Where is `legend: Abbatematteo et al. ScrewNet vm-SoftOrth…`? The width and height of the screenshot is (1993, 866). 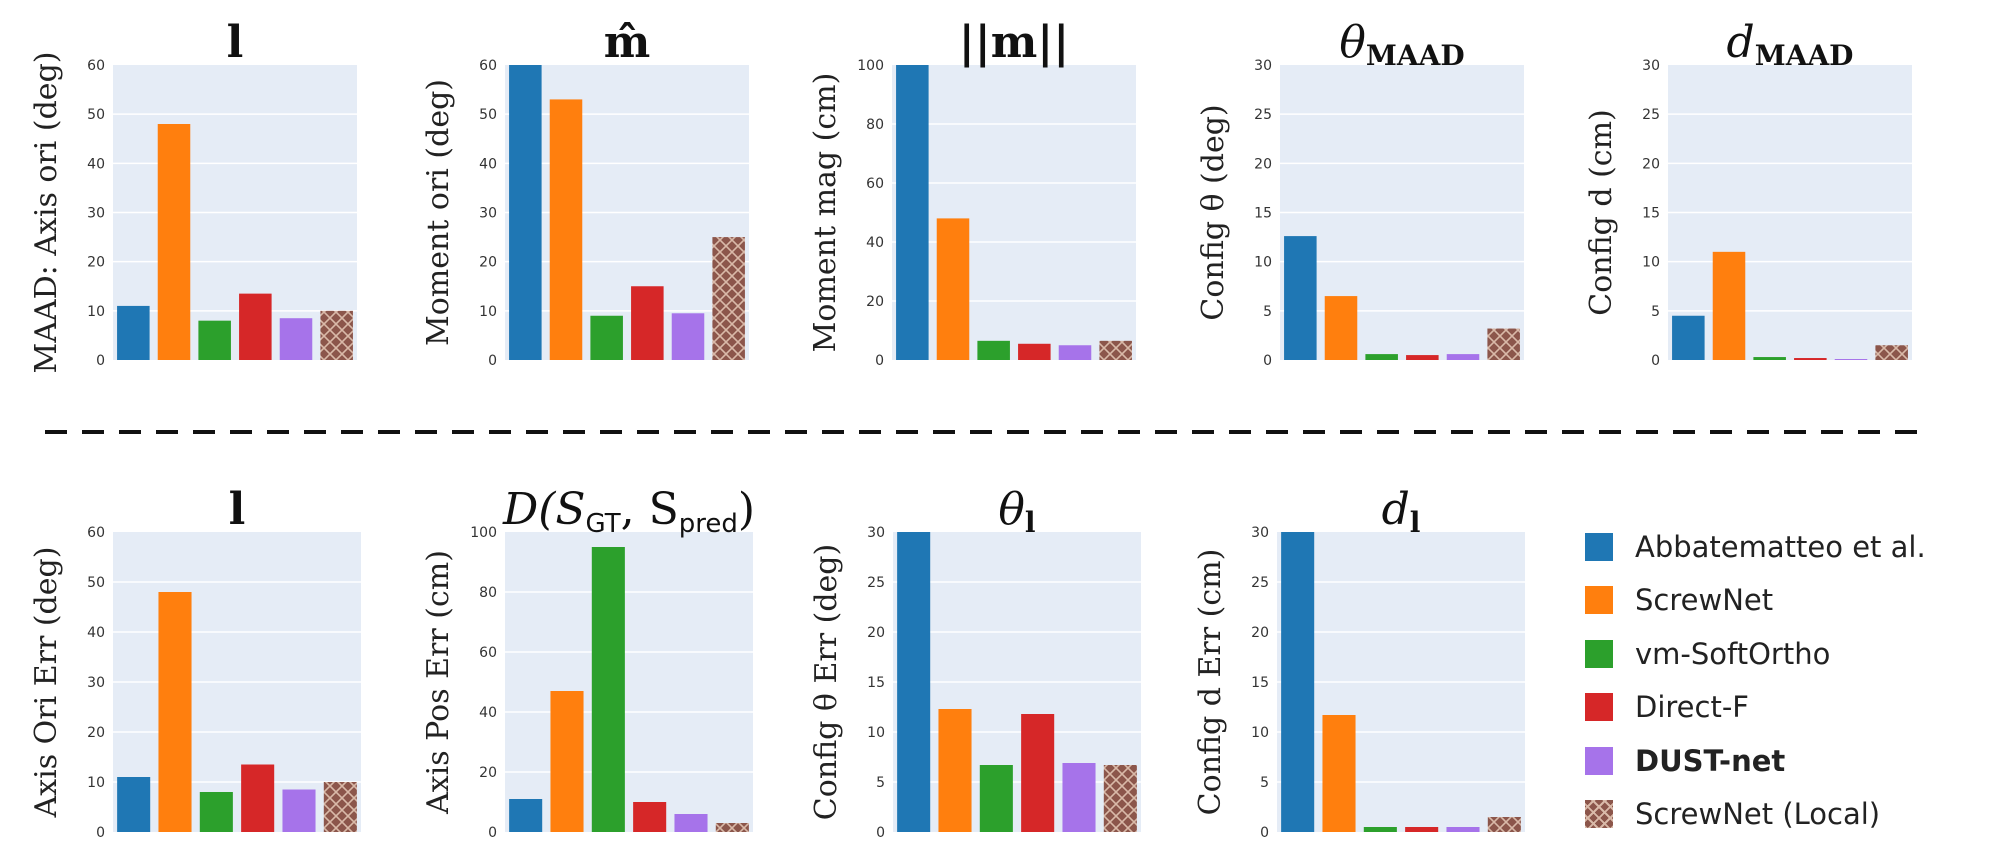
legend: Abbatematteo et al. ScrewNet vm-SoftOrth… is located at coordinates (1785, 680).